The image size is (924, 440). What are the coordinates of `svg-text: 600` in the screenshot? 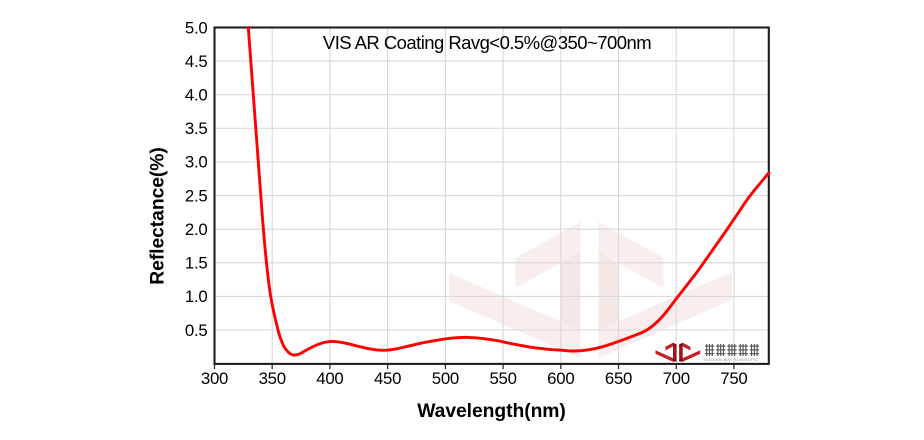 It's located at (560, 378).